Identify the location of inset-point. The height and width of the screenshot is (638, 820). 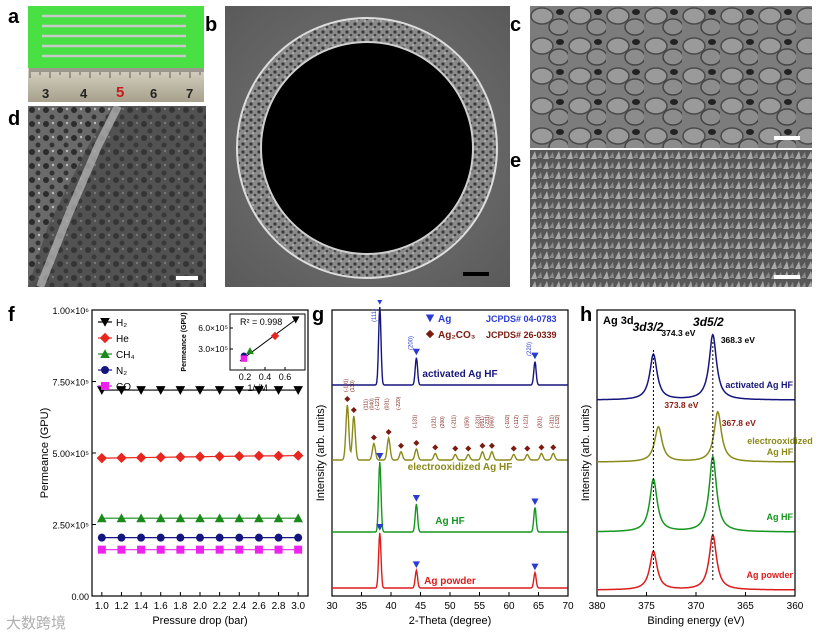
(275, 336).